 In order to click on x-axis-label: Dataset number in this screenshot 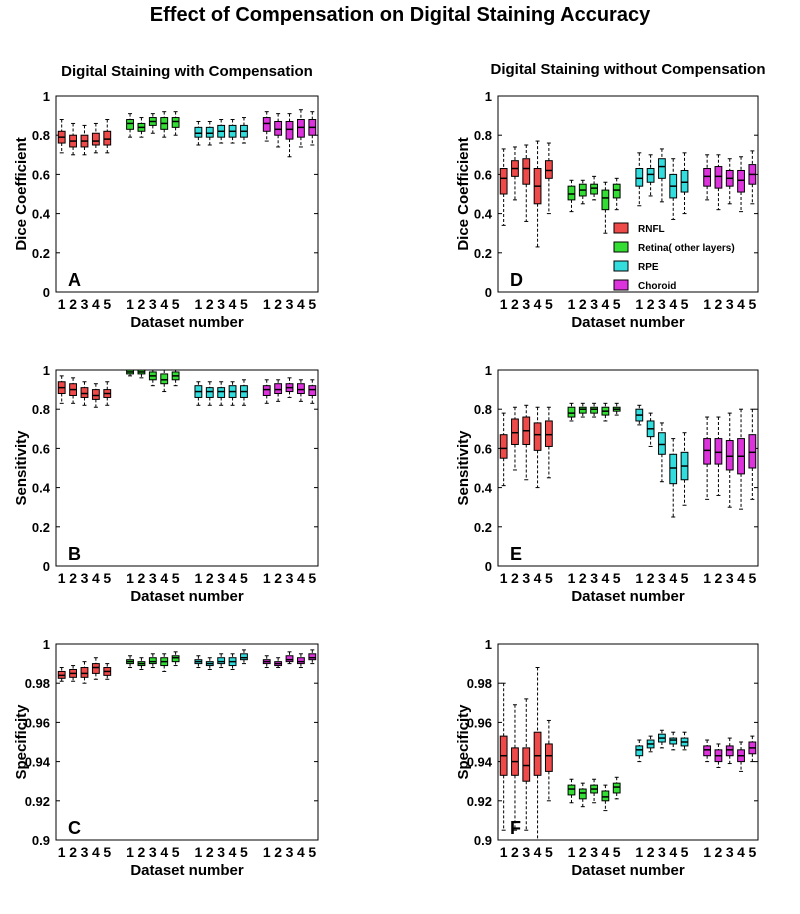, I will do `click(187, 870)`.